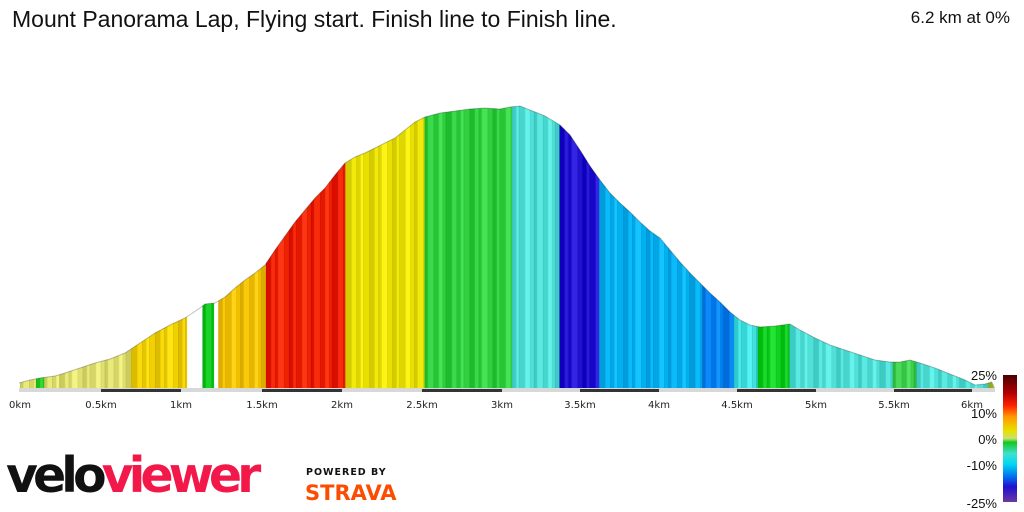 This screenshot has width=1024, height=512. What do you see at coordinates (20, 405) in the screenshot?
I see `x-tick-label: 0km` at bounding box center [20, 405].